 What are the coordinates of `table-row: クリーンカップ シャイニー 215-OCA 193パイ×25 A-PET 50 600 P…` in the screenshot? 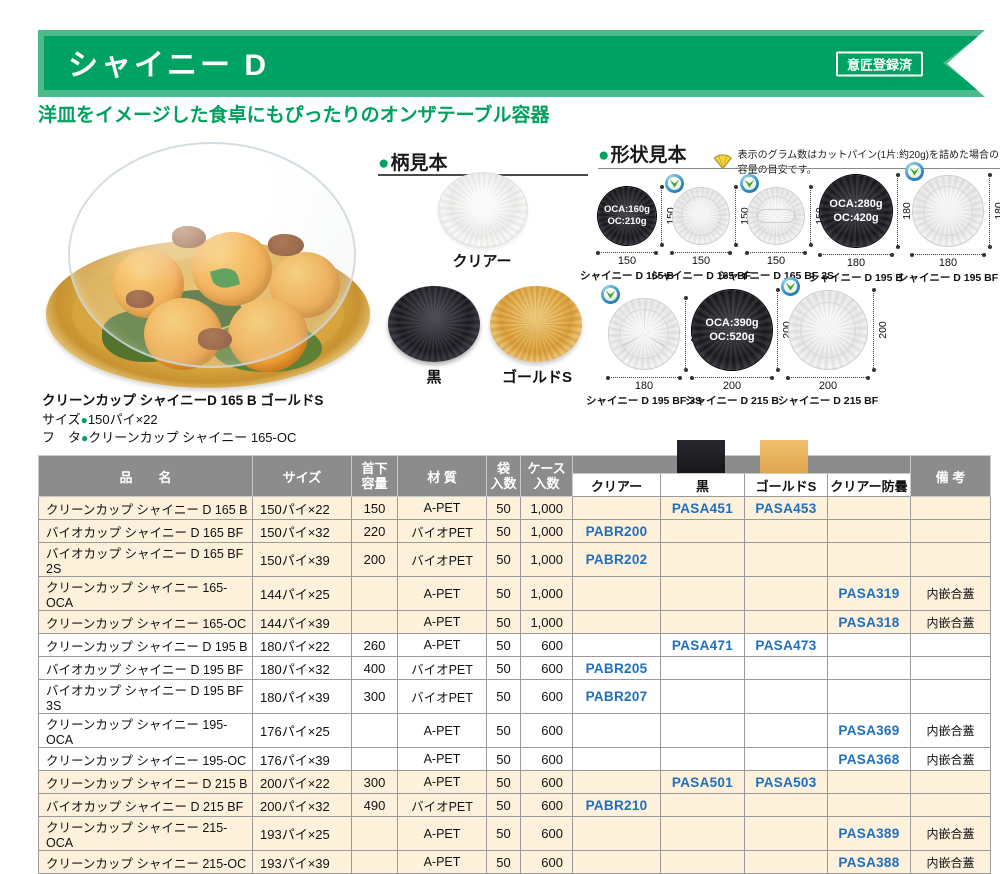 It's located at (514, 833).